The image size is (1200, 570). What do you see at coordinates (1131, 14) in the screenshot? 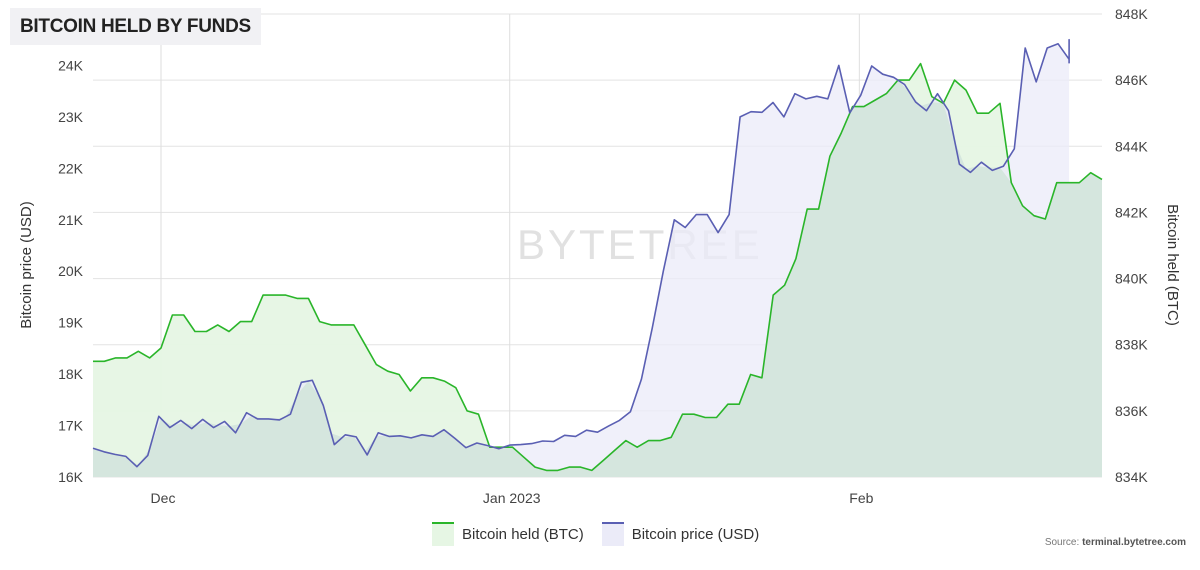
I see `right-tick-label: 848K` at bounding box center [1131, 14].